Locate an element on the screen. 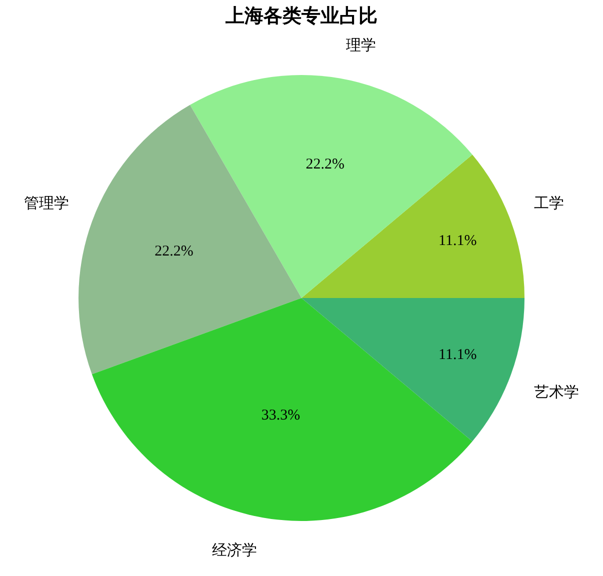 The width and height of the screenshot is (603, 576). data-label: 33.3% is located at coordinates (280, 416).